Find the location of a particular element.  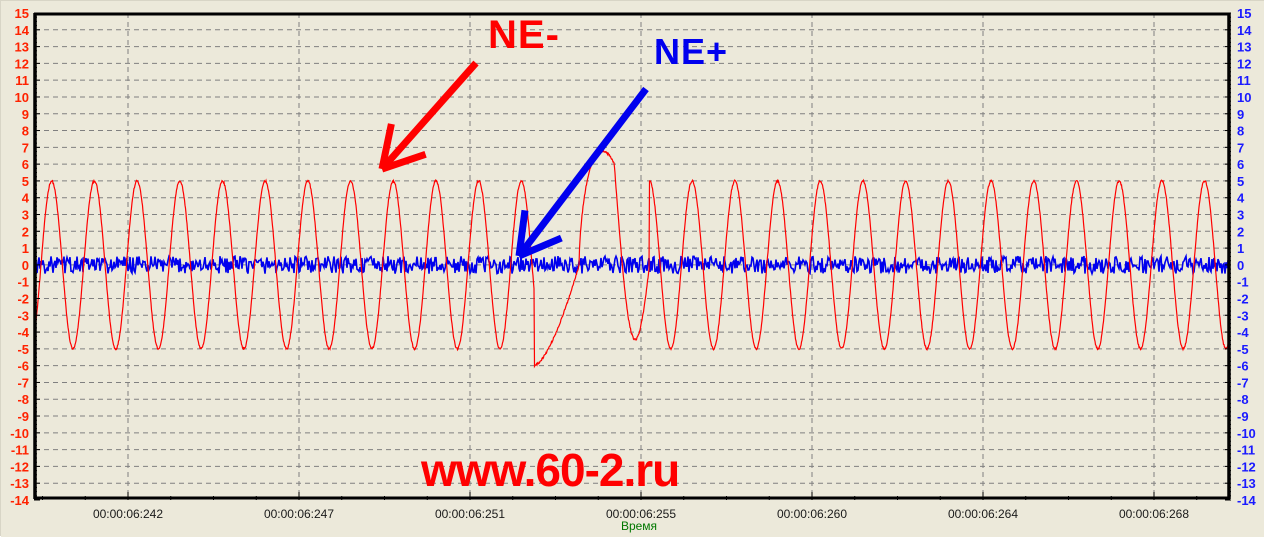

y-axis-left-tick-label: 2 is located at coordinates (25, 231).